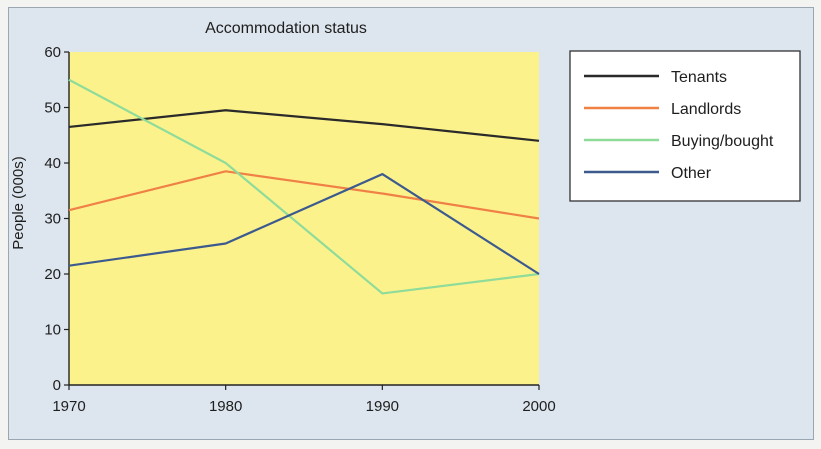 Image resolution: width=821 pixels, height=449 pixels. Describe the element at coordinates (706, 109) in the screenshot. I see `legend-label-landlords: Landlords` at that location.